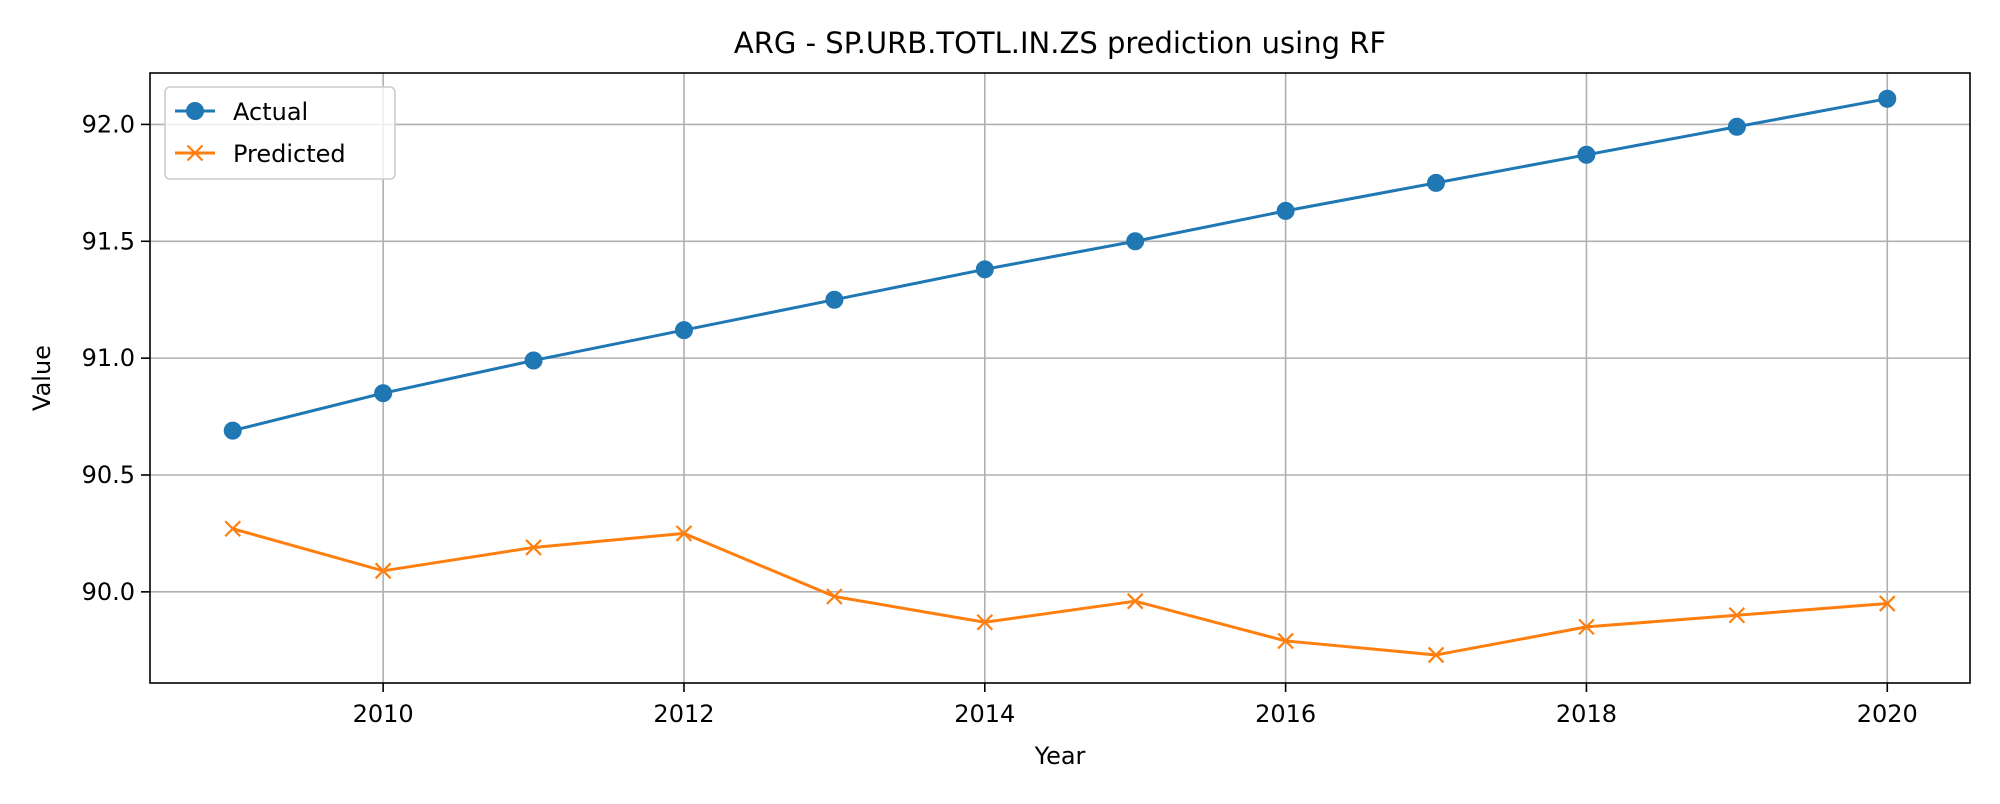 Image resolution: width=2000 pixels, height=804 pixels. Describe the element at coordinates (108, 358) in the screenshot. I see `y-tick-label: 91.0` at that location.